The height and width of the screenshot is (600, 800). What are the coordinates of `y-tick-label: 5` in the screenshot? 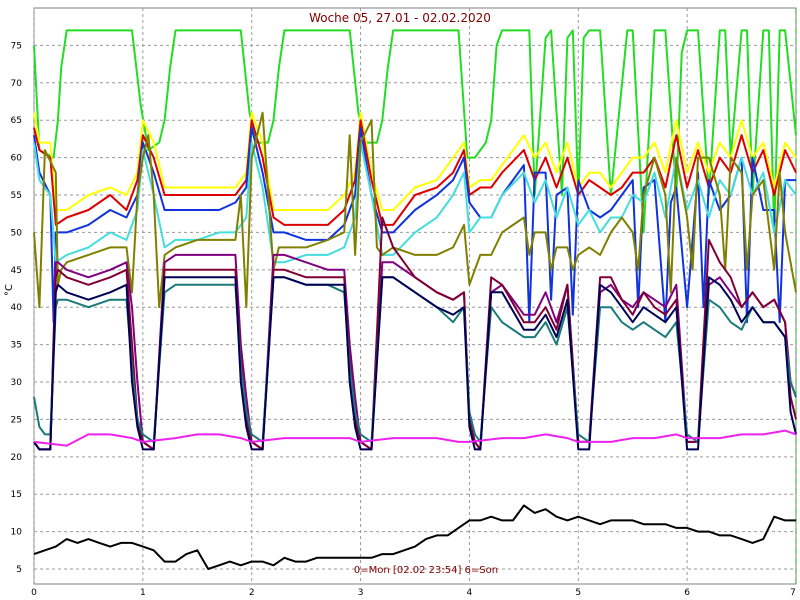 It's located at (19, 570).